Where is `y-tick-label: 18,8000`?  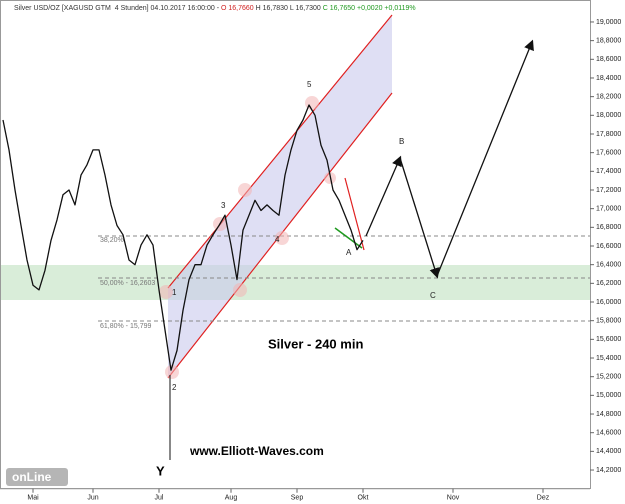 y-tick-label: 18,8000 is located at coordinates (608, 40).